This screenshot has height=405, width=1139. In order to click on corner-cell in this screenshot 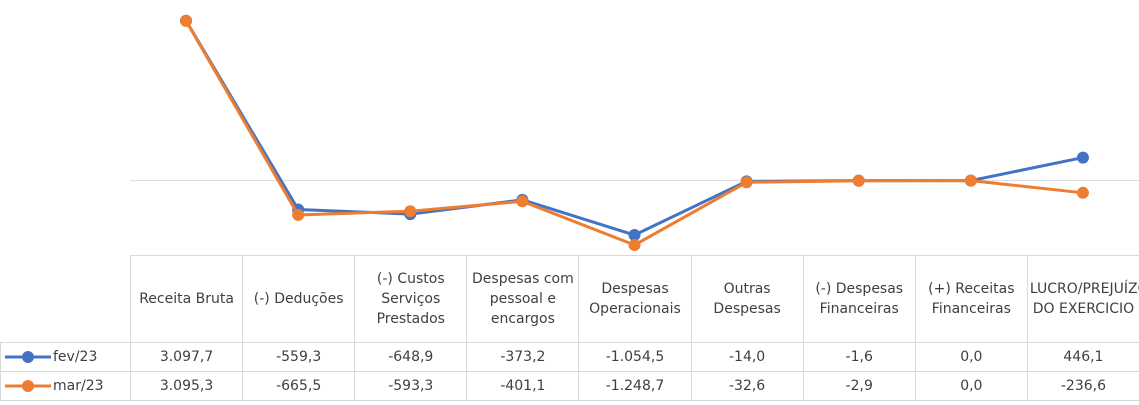, I will do `click(65, 299)`.